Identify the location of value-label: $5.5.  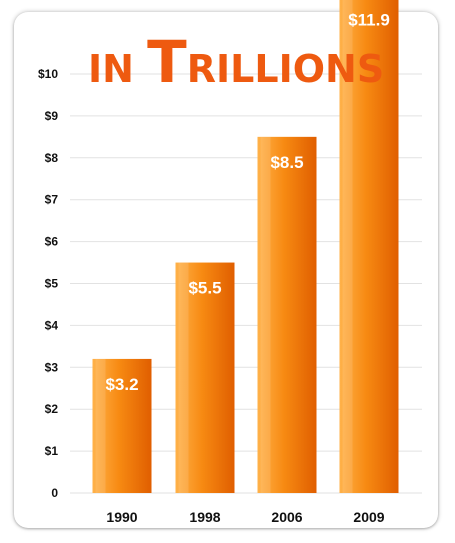
(204, 288).